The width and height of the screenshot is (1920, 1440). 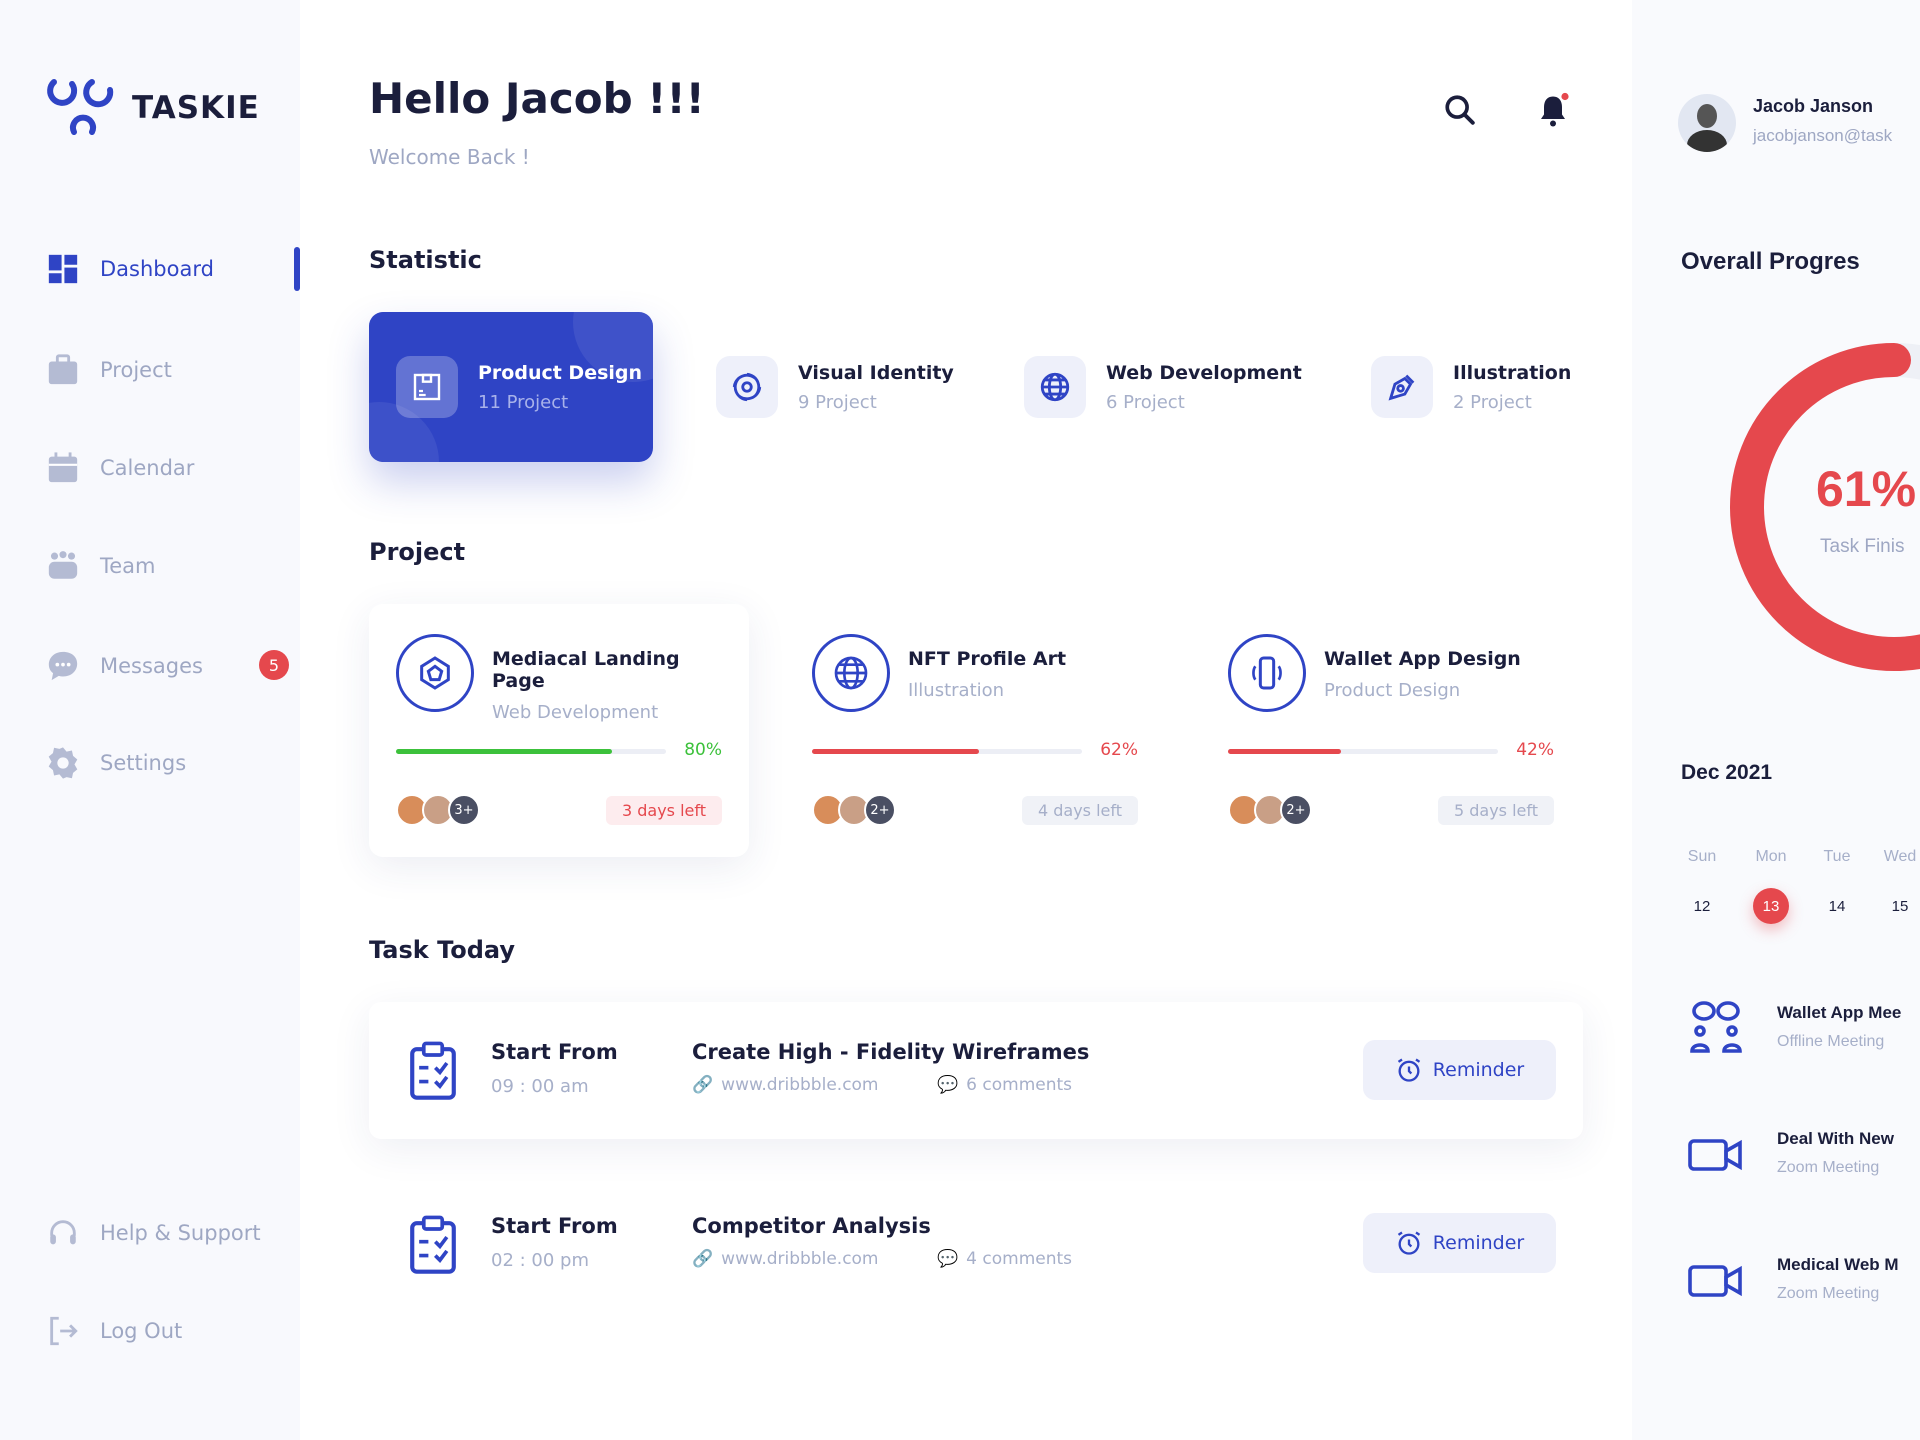 I want to click on logout-icon, so click(x=64, y=1331).